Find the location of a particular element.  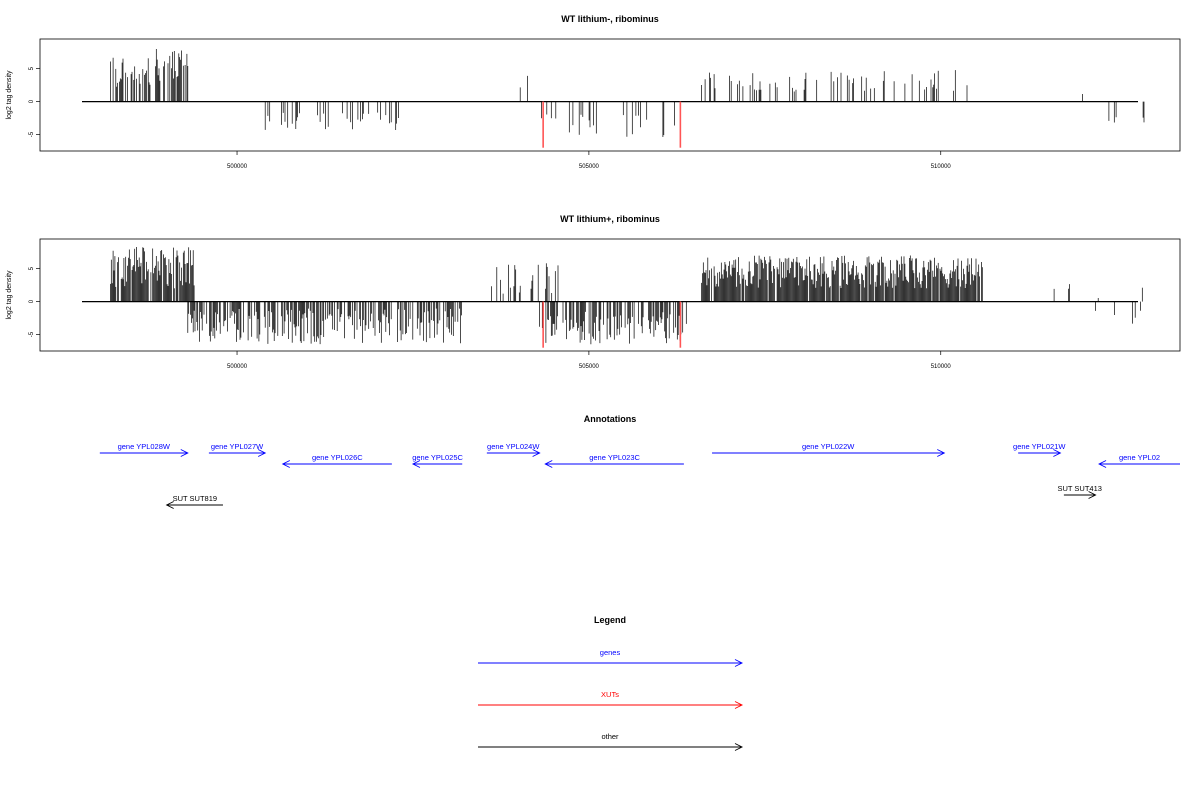

panel-1-y-axis: 5 0 -5 is located at coordinates (34, 101).